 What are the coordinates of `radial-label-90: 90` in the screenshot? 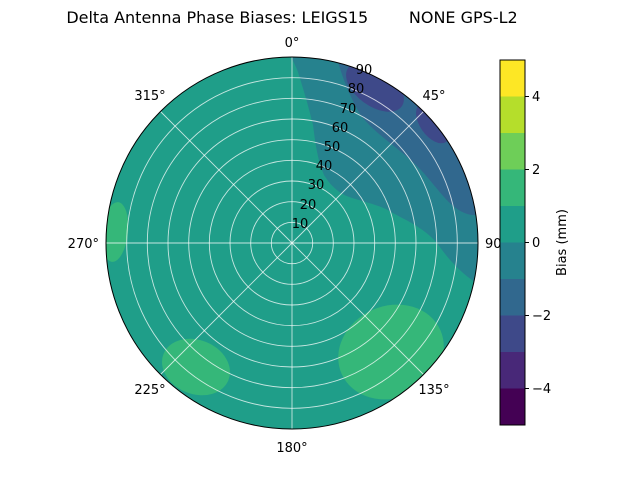 It's located at (364, 70).